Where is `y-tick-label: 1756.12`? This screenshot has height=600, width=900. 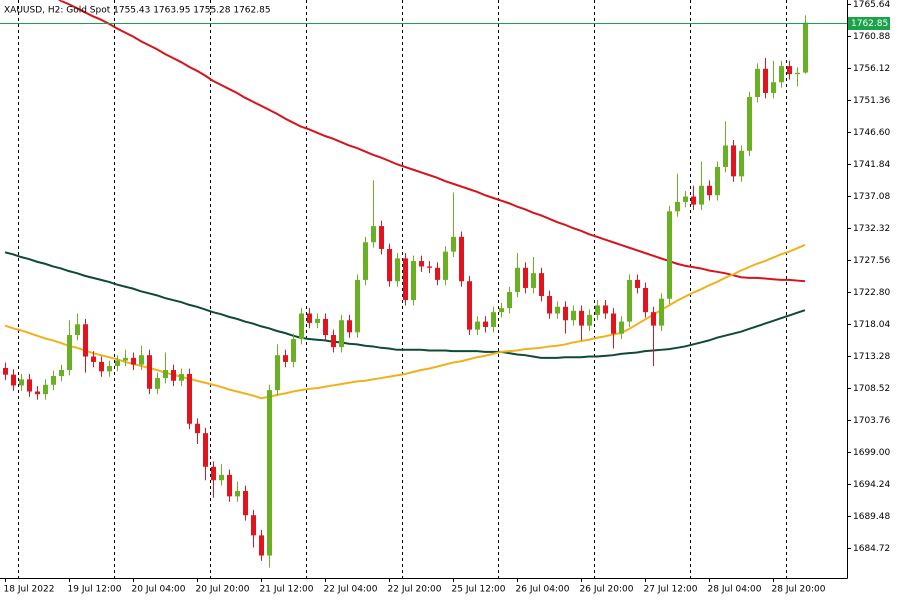 y-tick-label: 1756.12 is located at coordinates (871, 69).